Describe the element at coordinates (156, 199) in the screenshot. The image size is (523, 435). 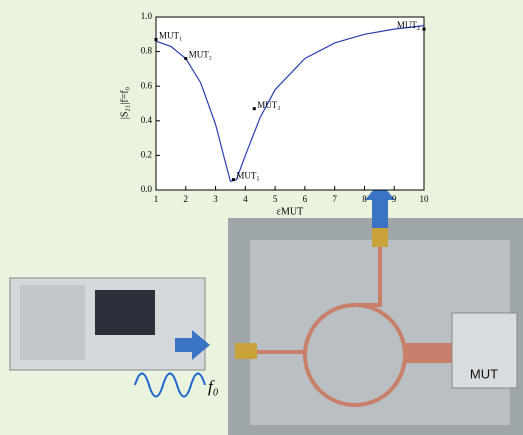
I see `x-tick-label: 1` at that location.